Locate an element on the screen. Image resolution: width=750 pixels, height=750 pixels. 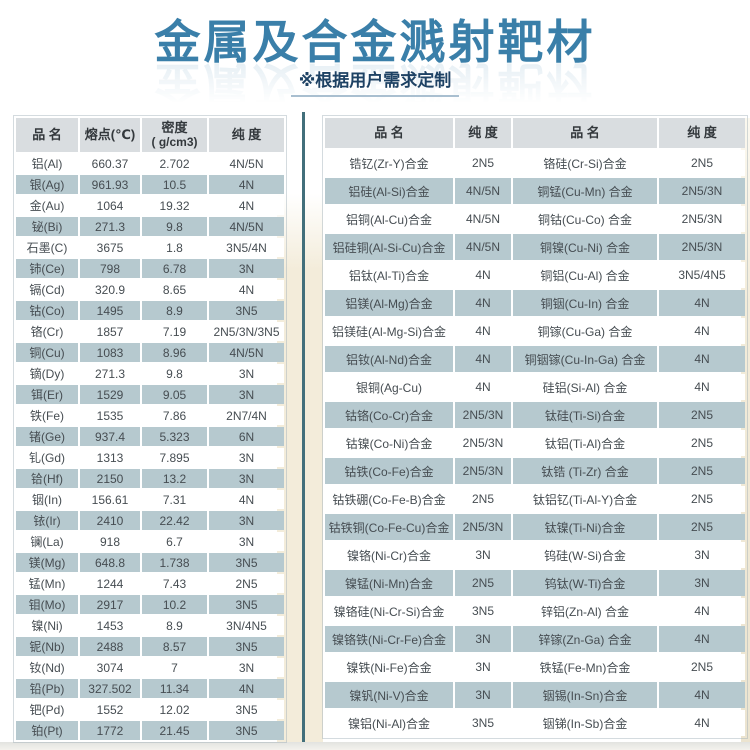
cell: 2917 is located at coordinates (110, 604).